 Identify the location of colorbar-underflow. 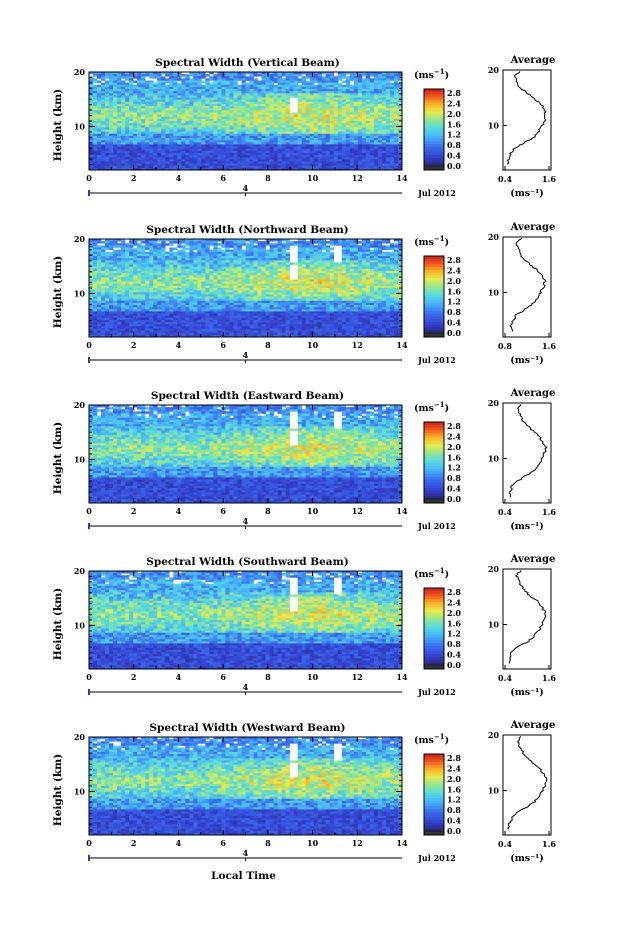
(434, 168).